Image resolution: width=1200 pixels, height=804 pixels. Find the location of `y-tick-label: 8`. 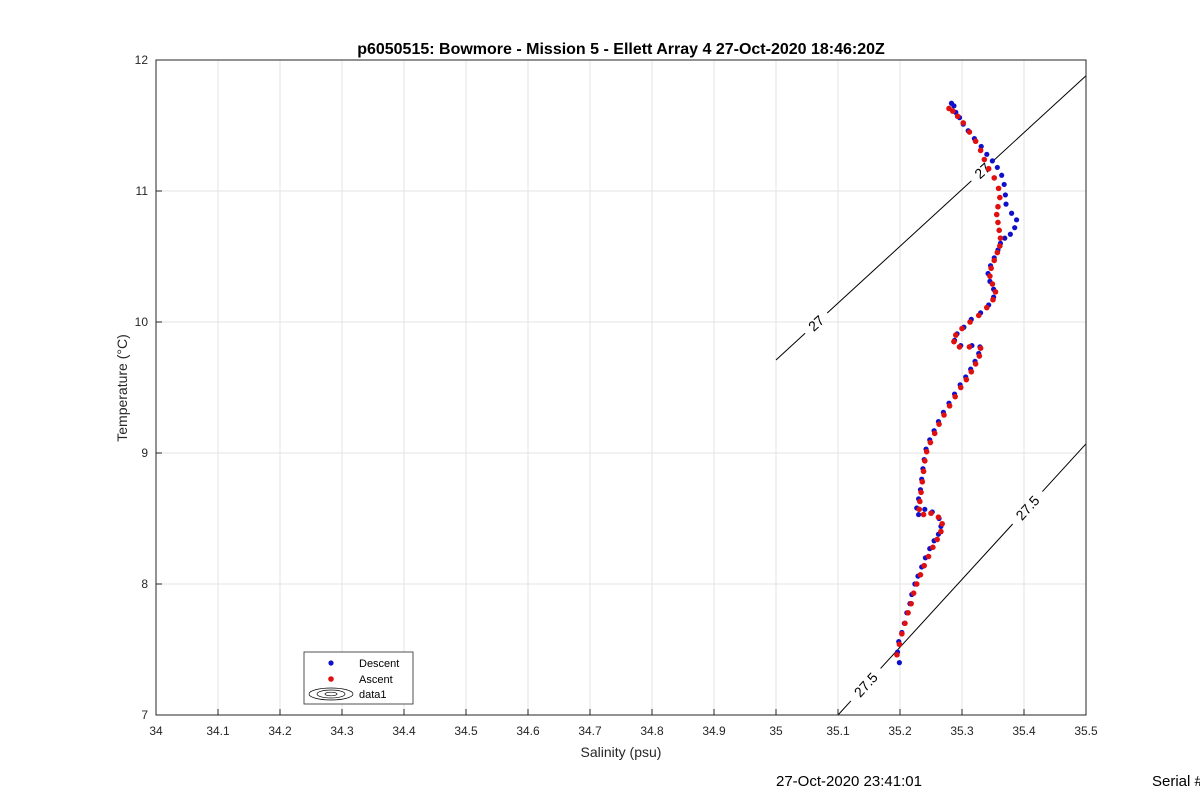

y-tick-label: 8 is located at coordinates (144, 584).